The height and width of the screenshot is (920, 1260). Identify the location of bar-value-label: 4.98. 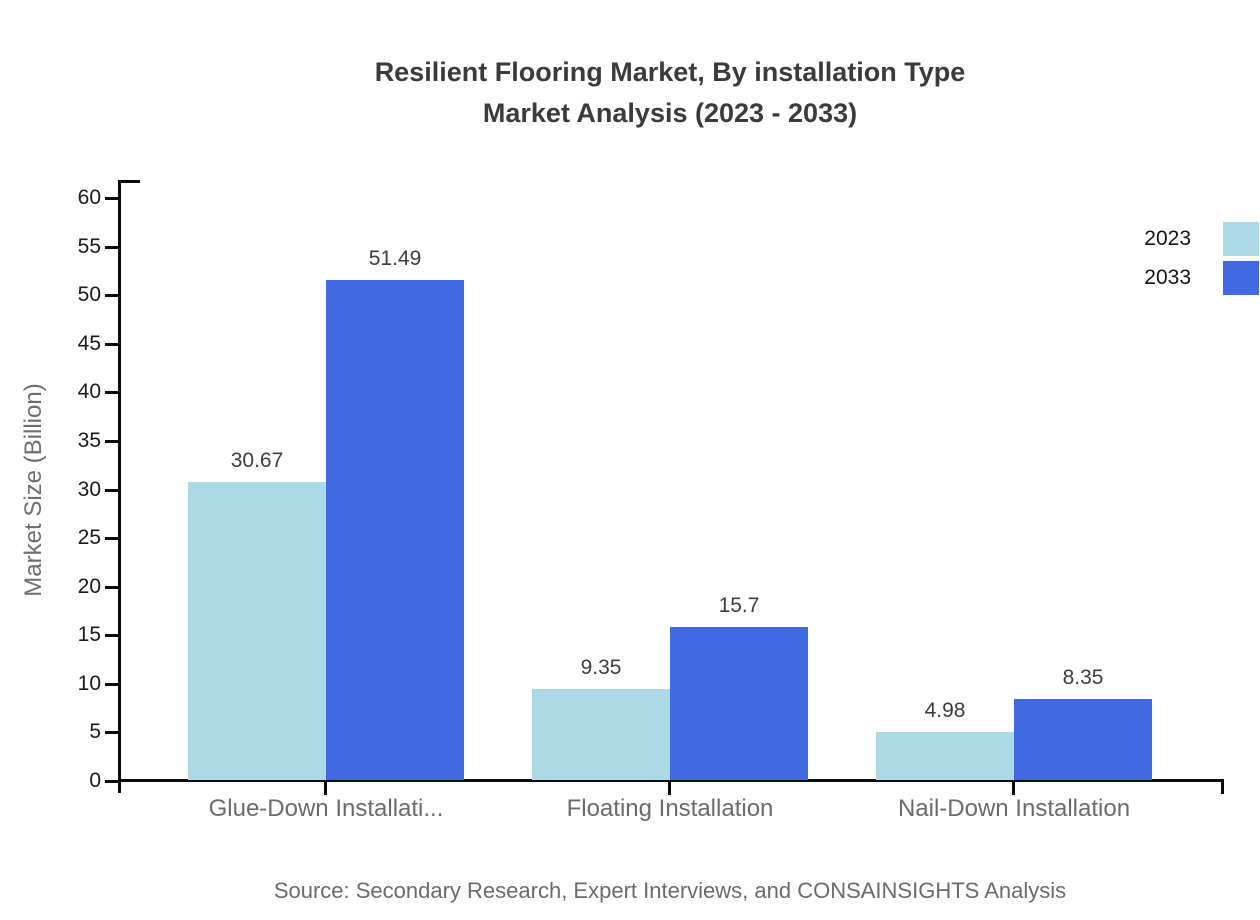
(945, 710).